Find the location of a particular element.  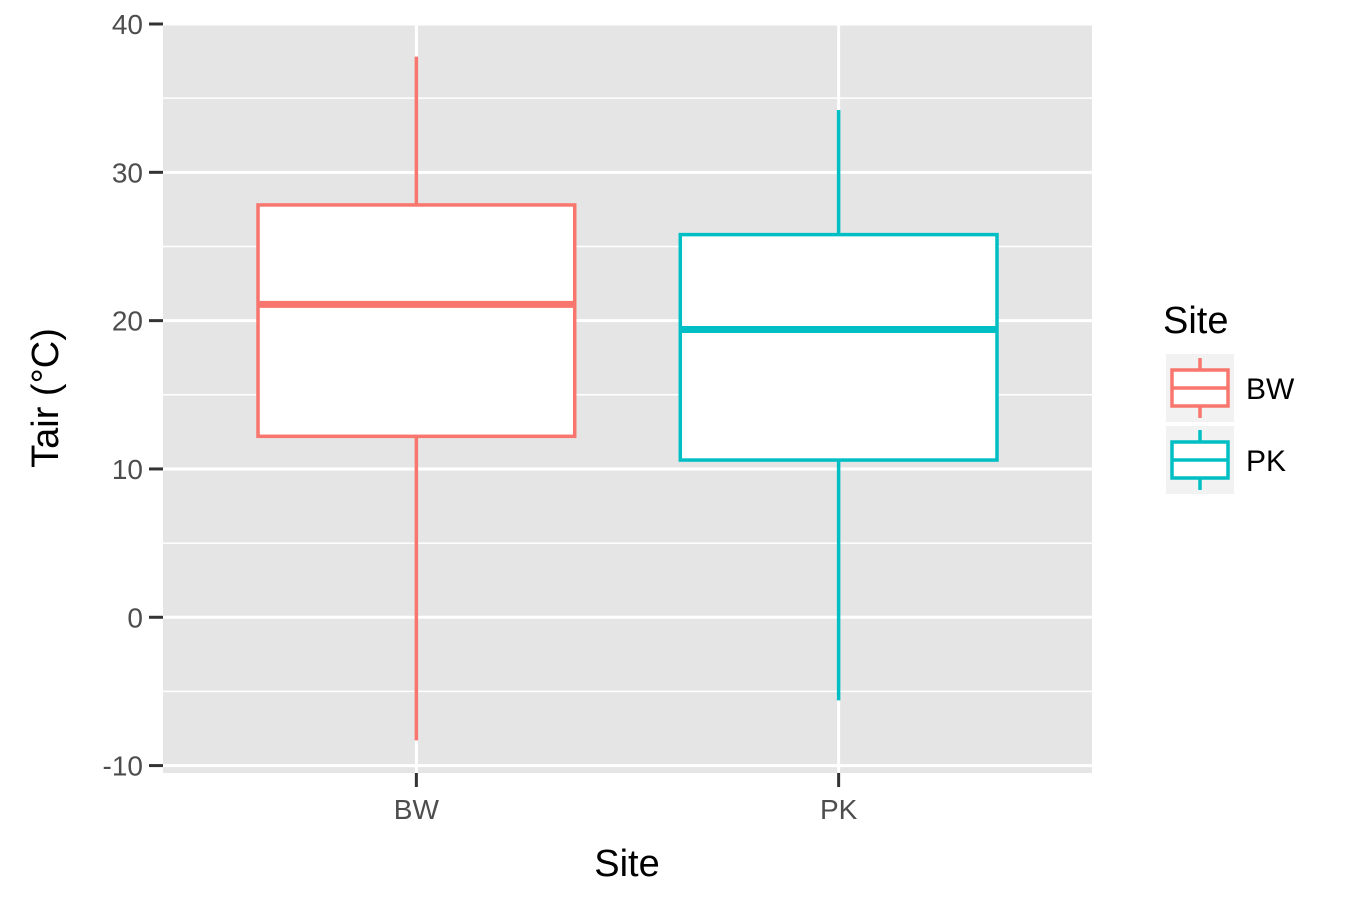

x-tick-label: BW is located at coordinates (417, 809).